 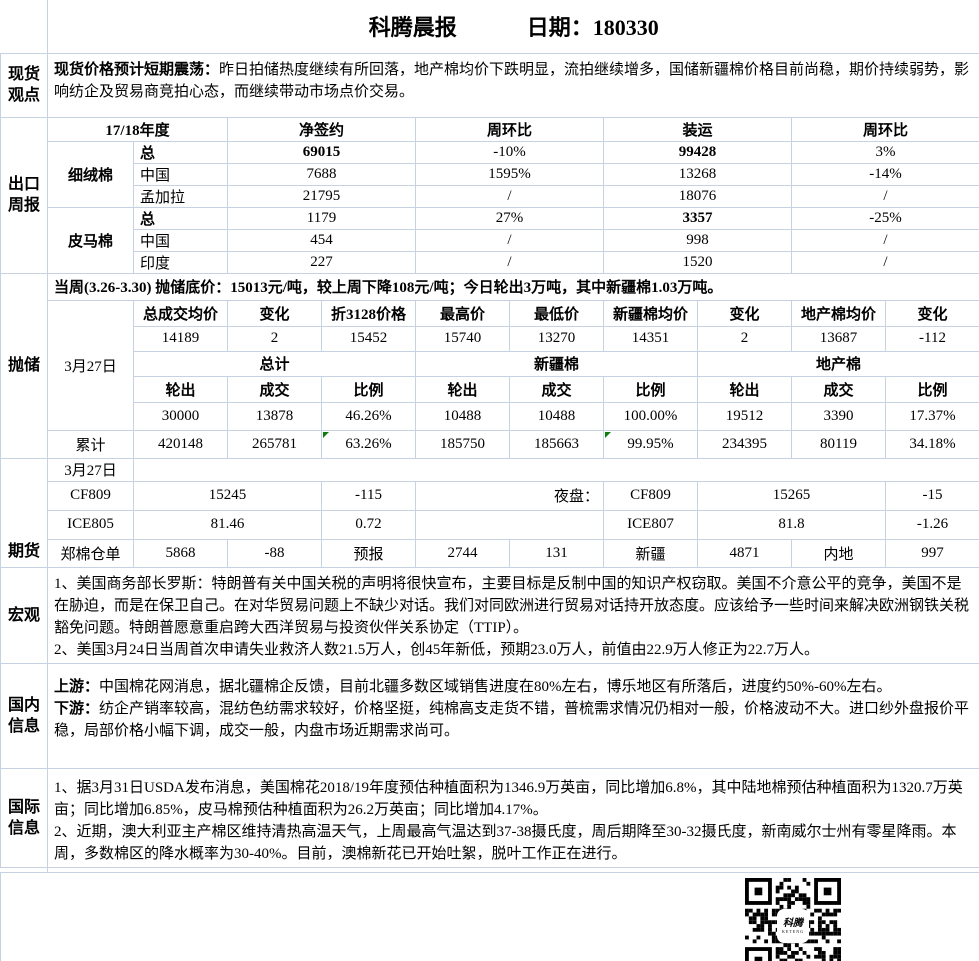 I want to click on export-ship: 998, so click(x=697, y=240).